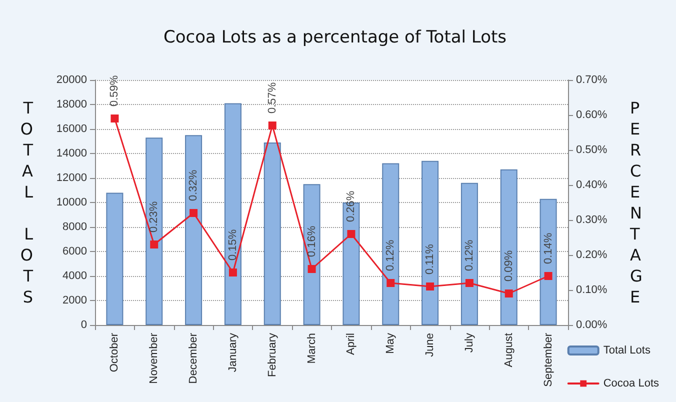  Describe the element at coordinates (592, 115) in the screenshot. I see `y2-tick-label: 0.60%` at that location.